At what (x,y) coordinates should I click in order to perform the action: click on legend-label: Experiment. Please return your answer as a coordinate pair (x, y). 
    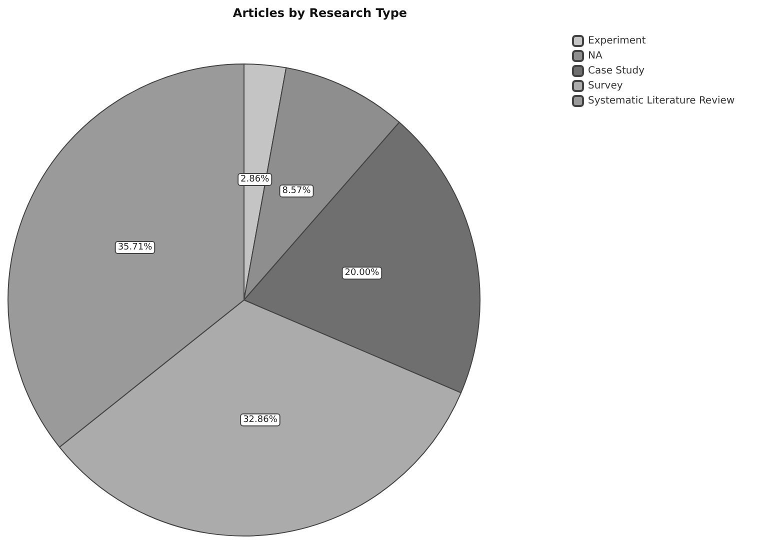
    Looking at the image, I should click on (617, 41).